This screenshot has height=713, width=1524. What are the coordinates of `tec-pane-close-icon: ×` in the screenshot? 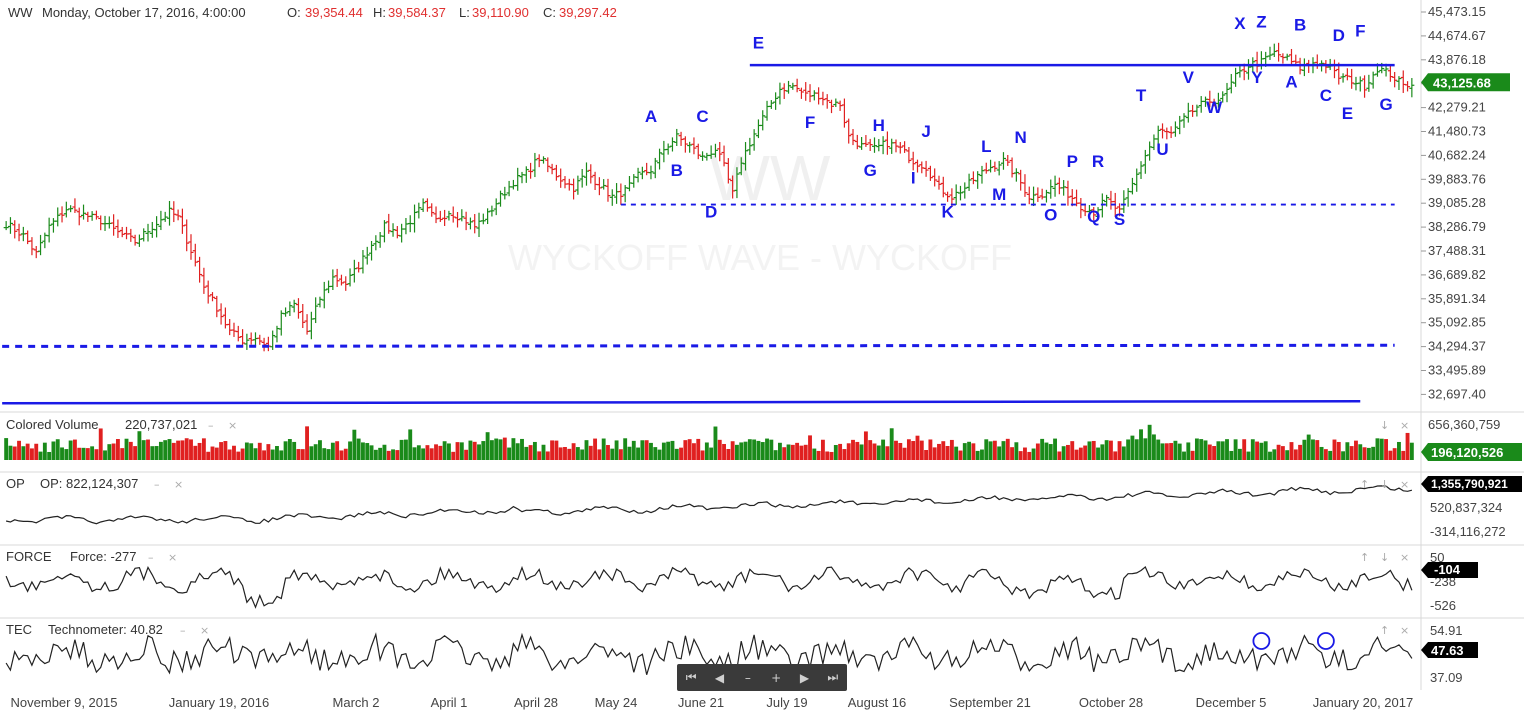 It's located at (1404, 630).